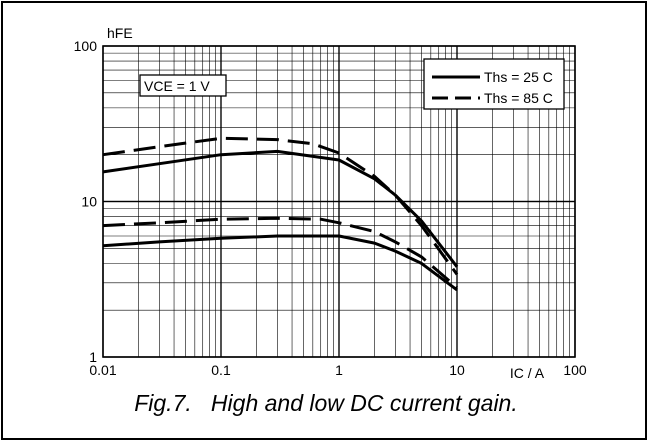 The image size is (652, 444). I want to click on y-tick-label: 100, so click(86, 46).